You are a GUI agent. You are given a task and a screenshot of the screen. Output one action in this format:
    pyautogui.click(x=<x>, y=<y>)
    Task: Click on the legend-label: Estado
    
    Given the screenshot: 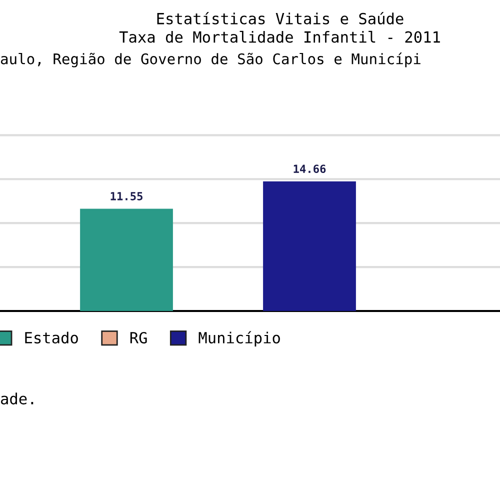 What is the action you would take?
    pyautogui.click(x=51, y=338)
    